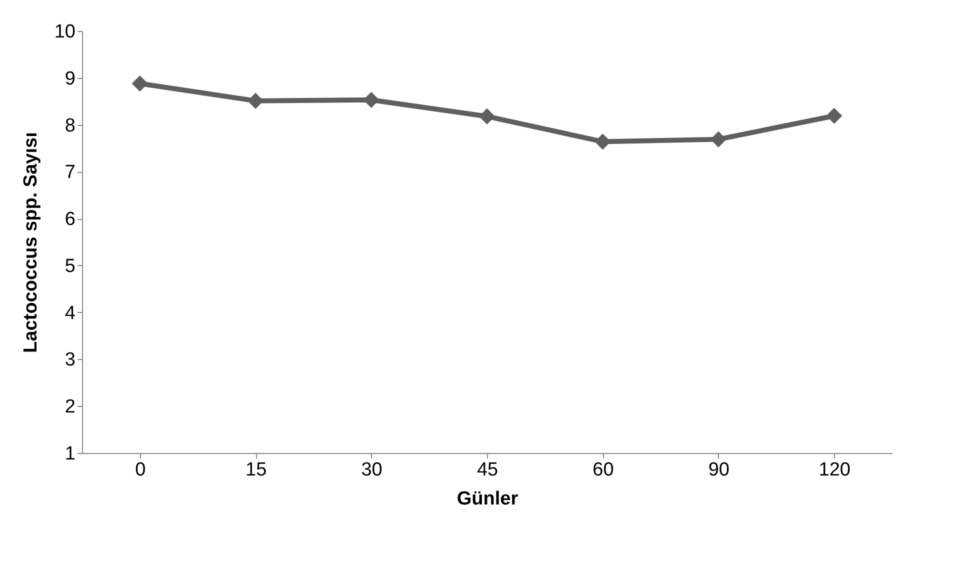 The width and height of the screenshot is (955, 581). What do you see at coordinates (834, 470) in the screenshot?
I see `x-tick-label: 120` at bounding box center [834, 470].